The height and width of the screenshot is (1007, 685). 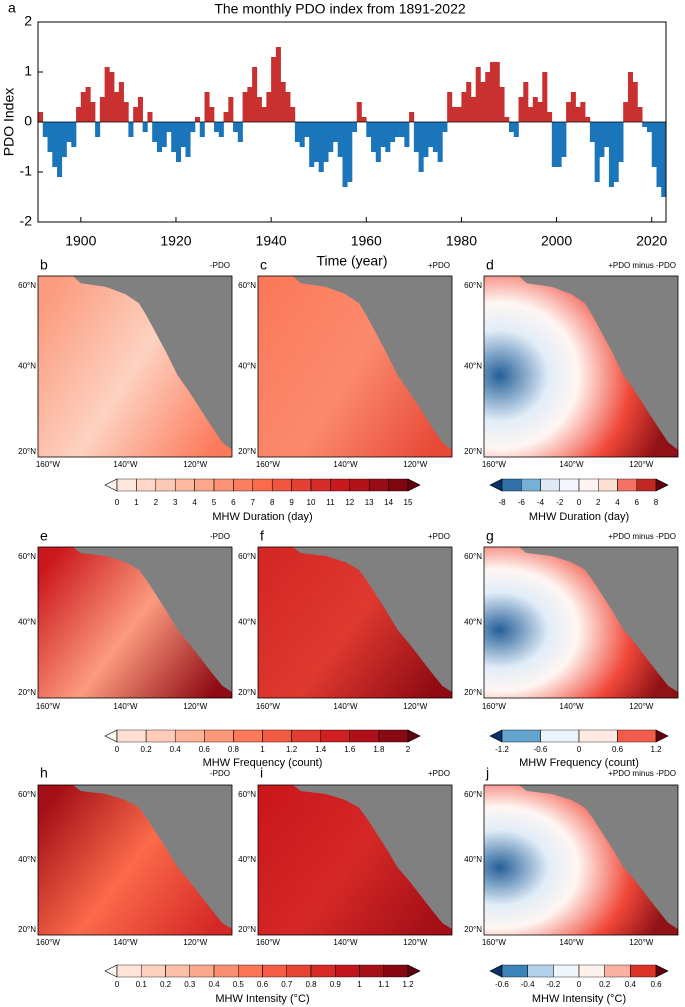 I want to click on panel-label: e, so click(x=44, y=536).